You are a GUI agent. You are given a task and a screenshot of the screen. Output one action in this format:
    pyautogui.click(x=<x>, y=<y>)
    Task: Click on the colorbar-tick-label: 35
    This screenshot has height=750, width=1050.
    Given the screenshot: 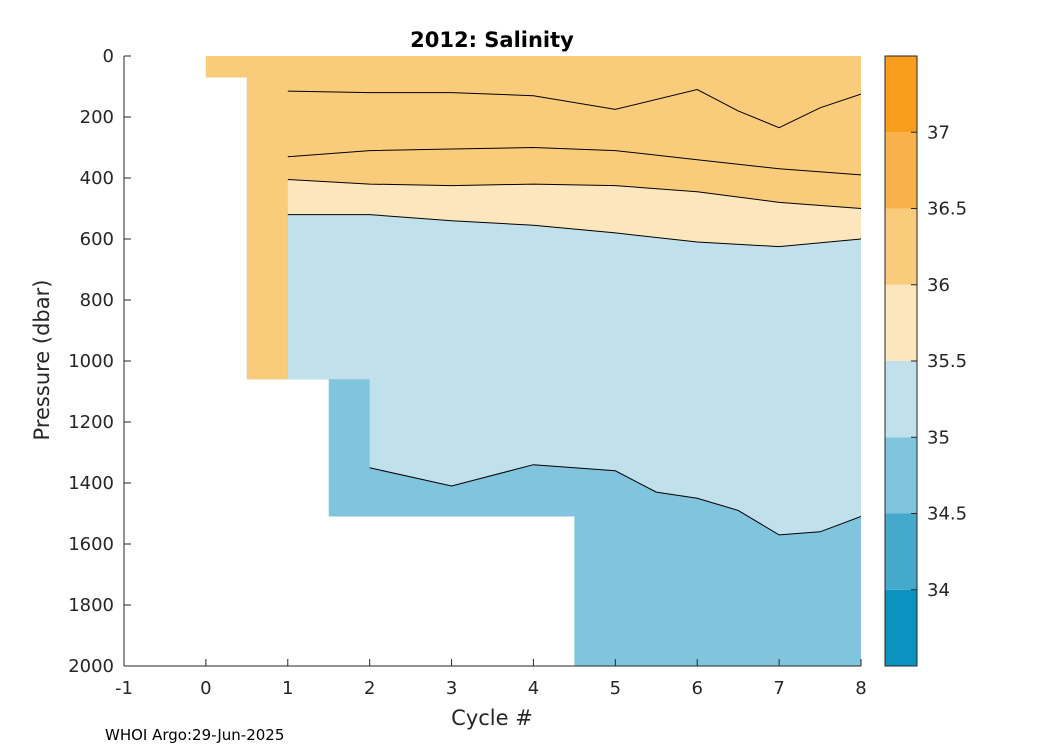 What is the action you would take?
    pyautogui.click(x=938, y=437)
    